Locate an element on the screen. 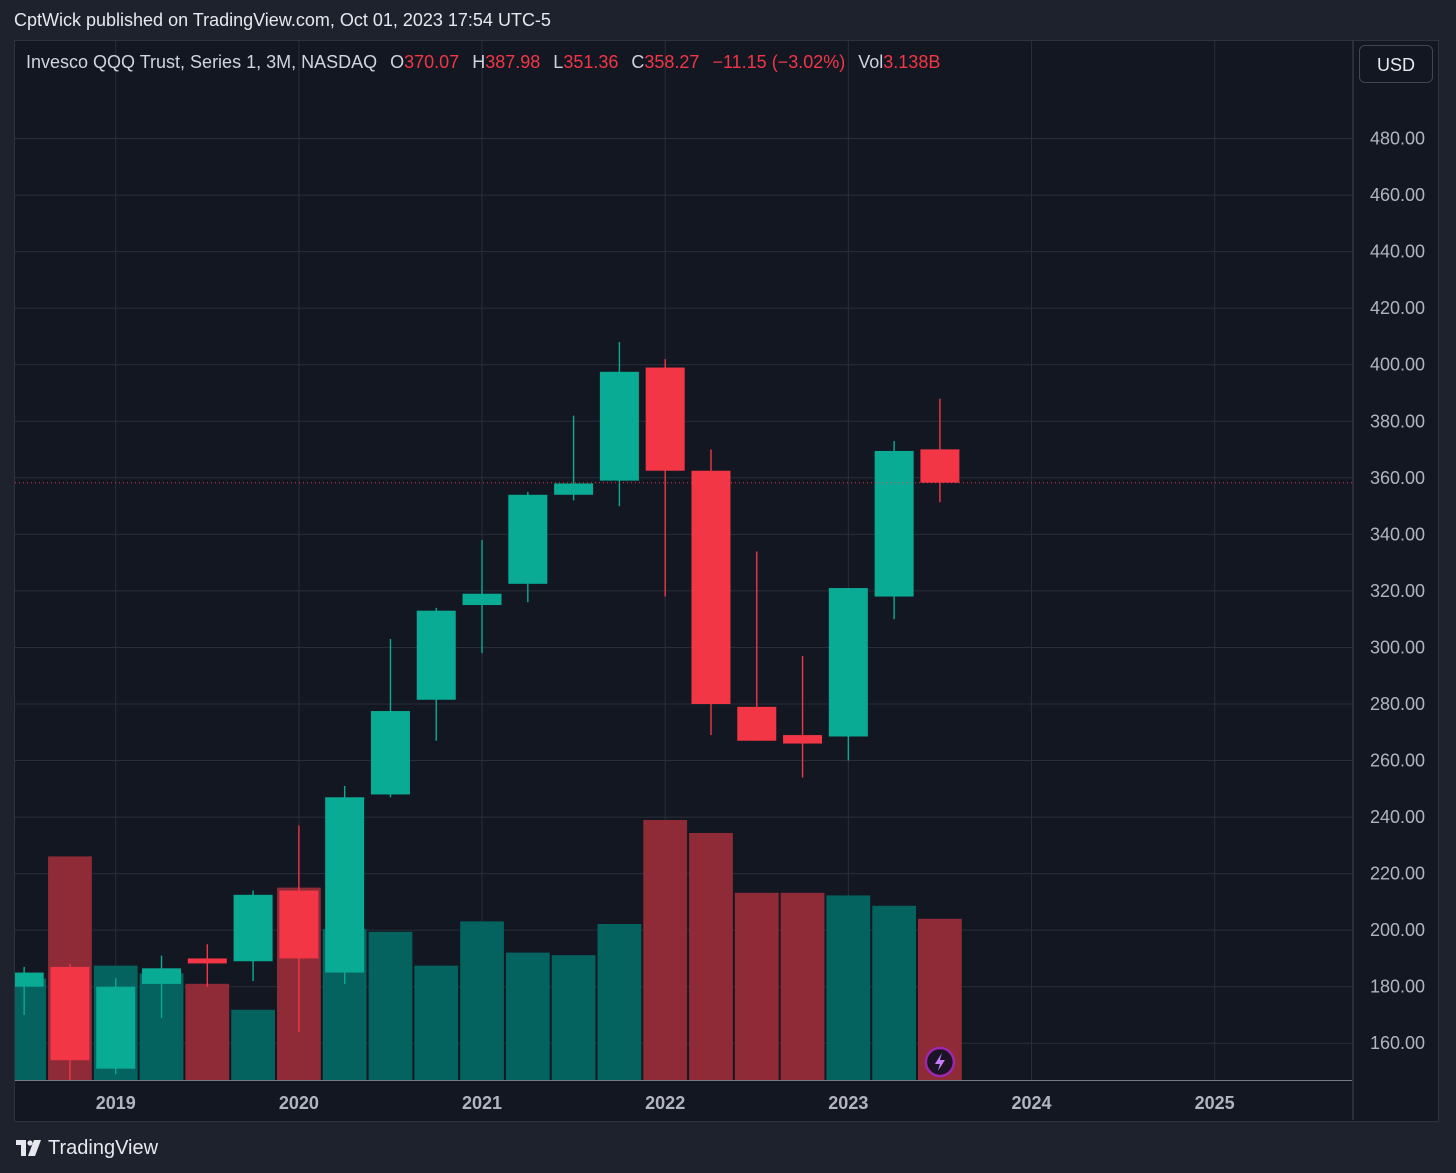 Image resolution: width=1456 pixels, height=1173 pixels. time-tick-label: 2019 is located at coordinates (116, 1103).